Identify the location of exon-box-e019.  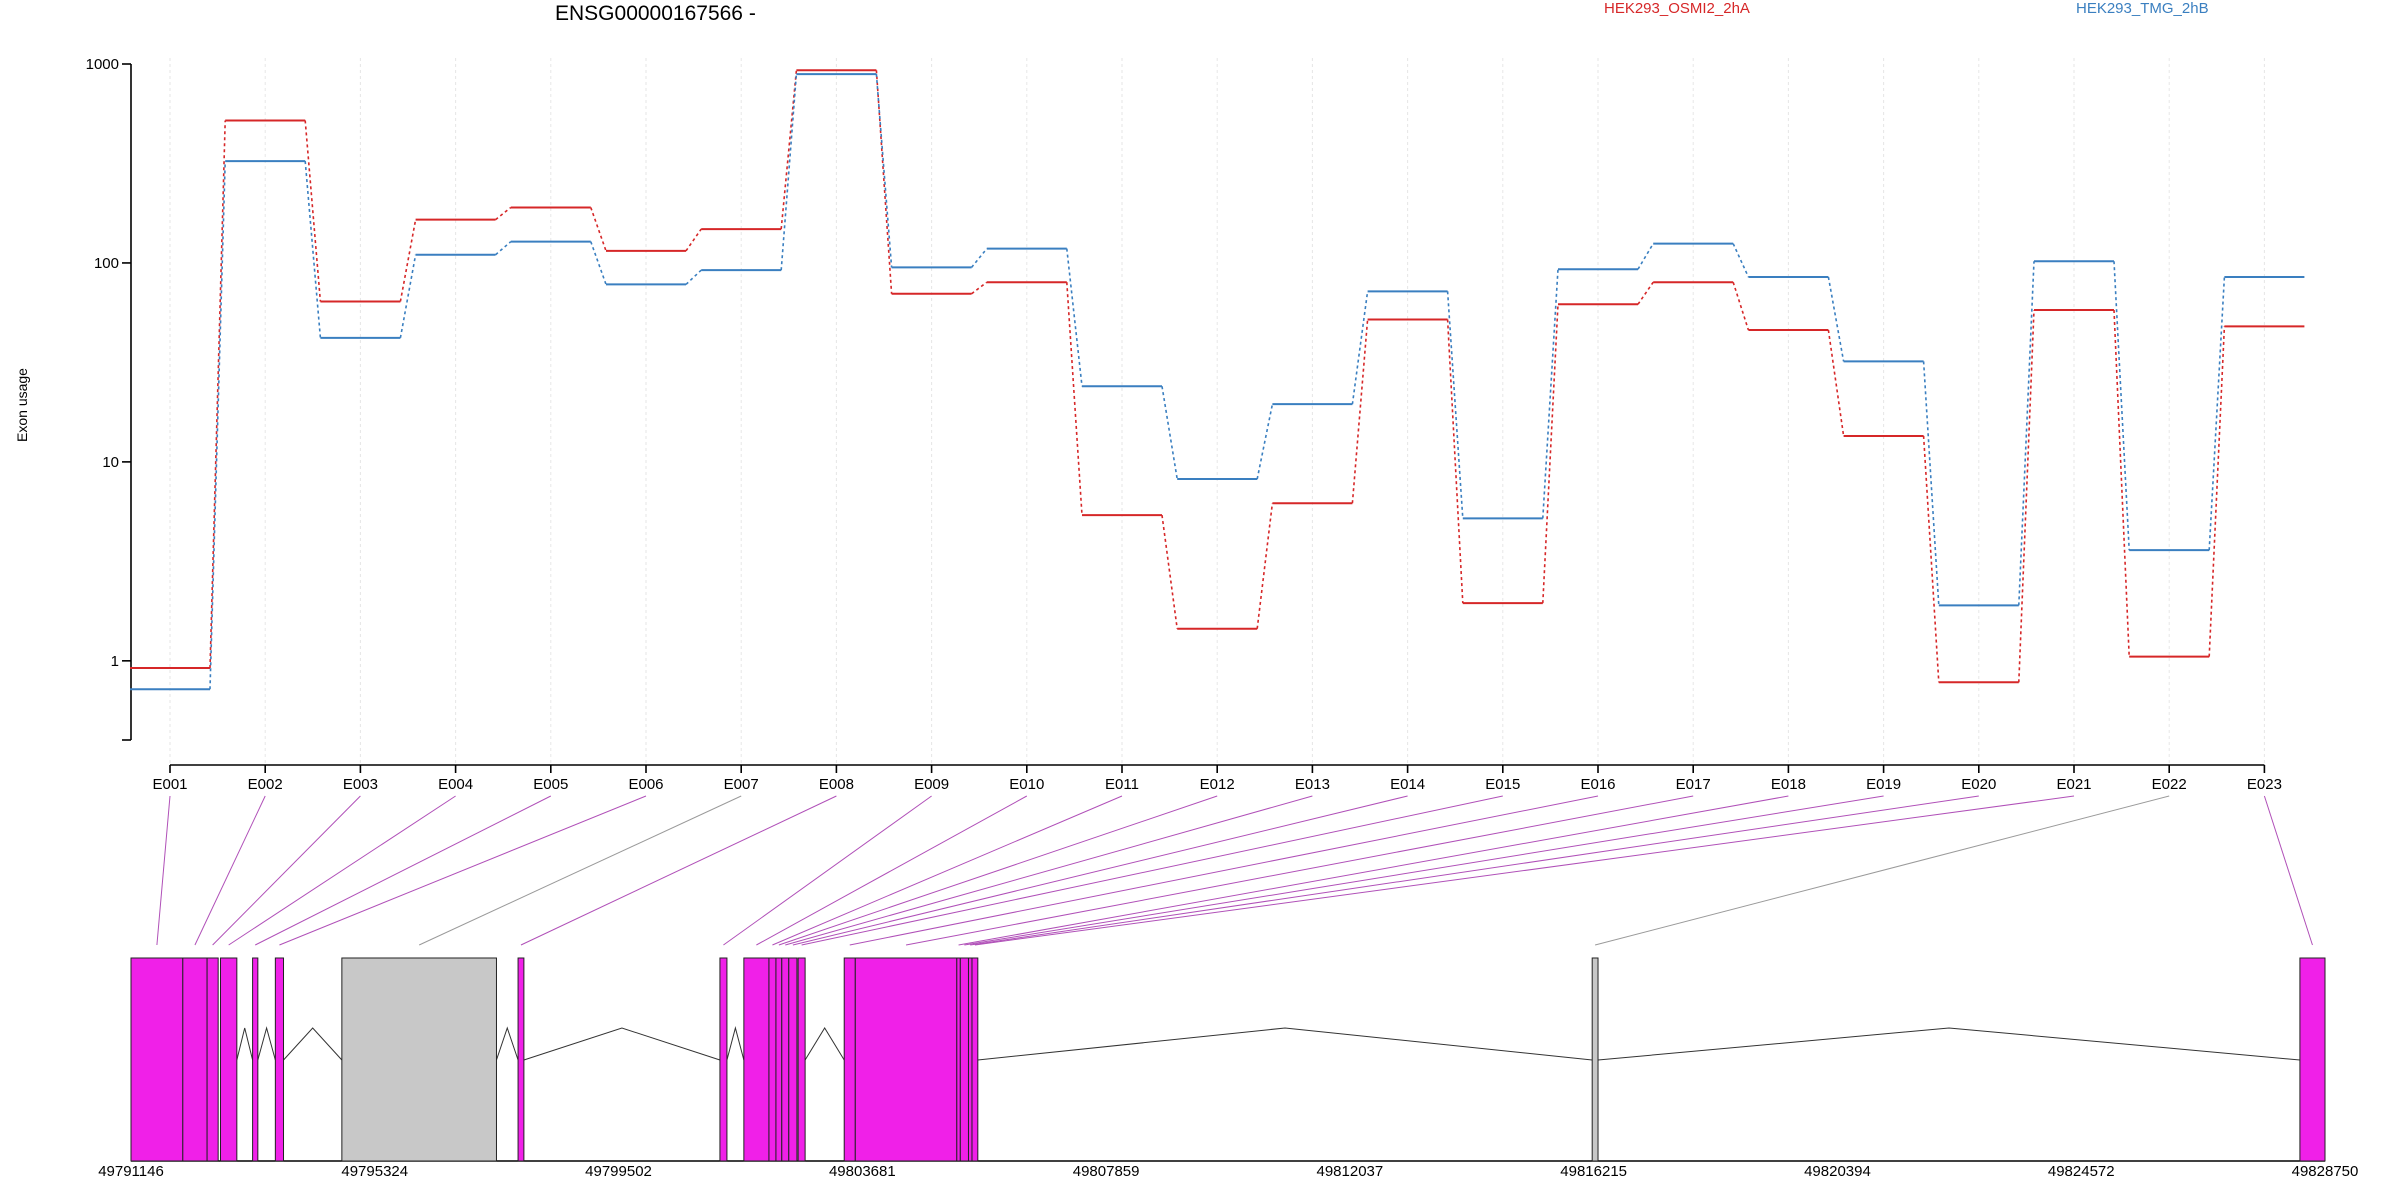
(964, 1059).